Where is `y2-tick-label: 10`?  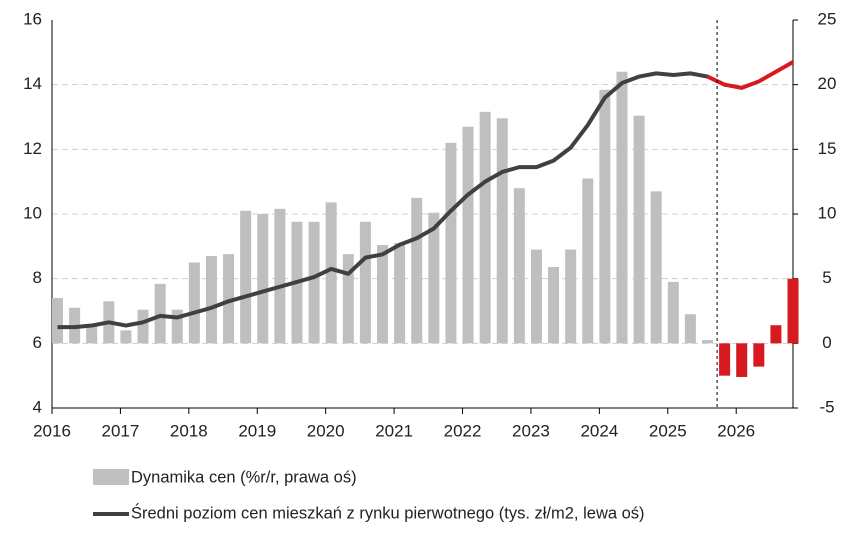
y2-tick-label: 10 is located at coordinates (827, 212).